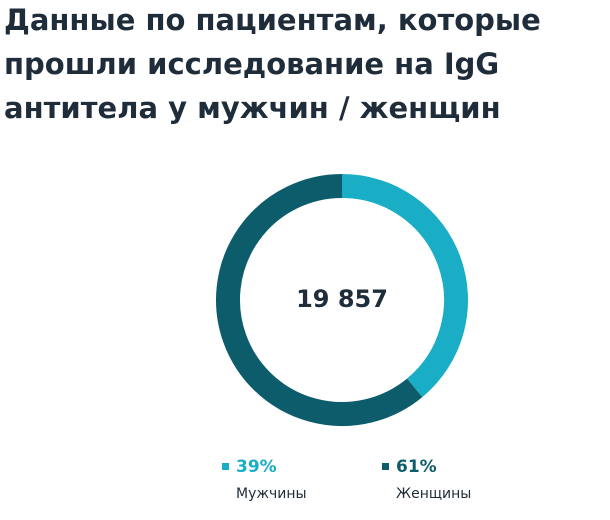  Describe the element at coordinates (251, 64) in the screenshot. I see `chart-title: прошли исследование на IgG` at that location.